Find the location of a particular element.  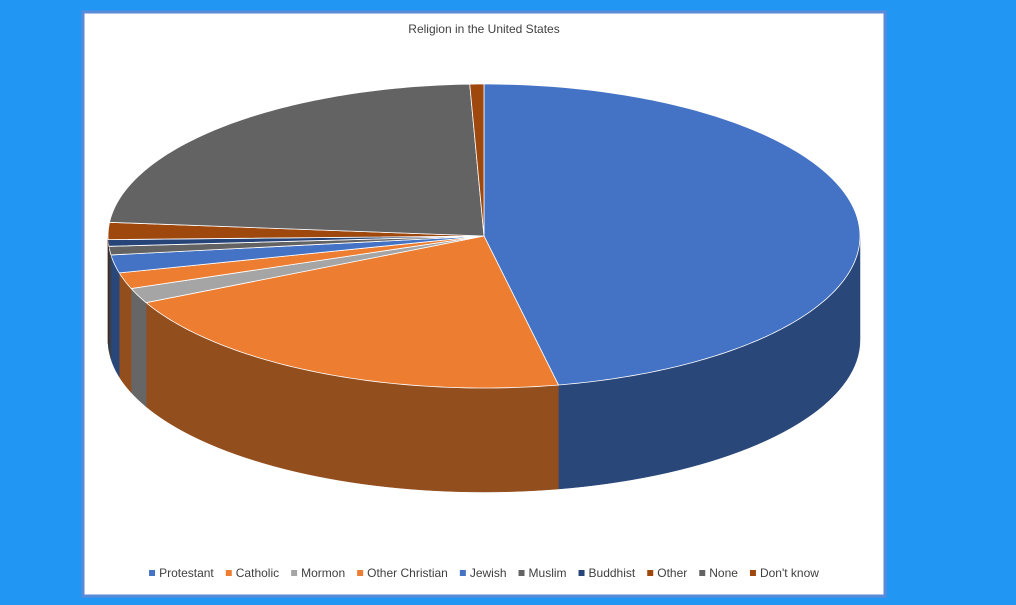

legend-label: Other Christian is located at coordinates (407, 573).